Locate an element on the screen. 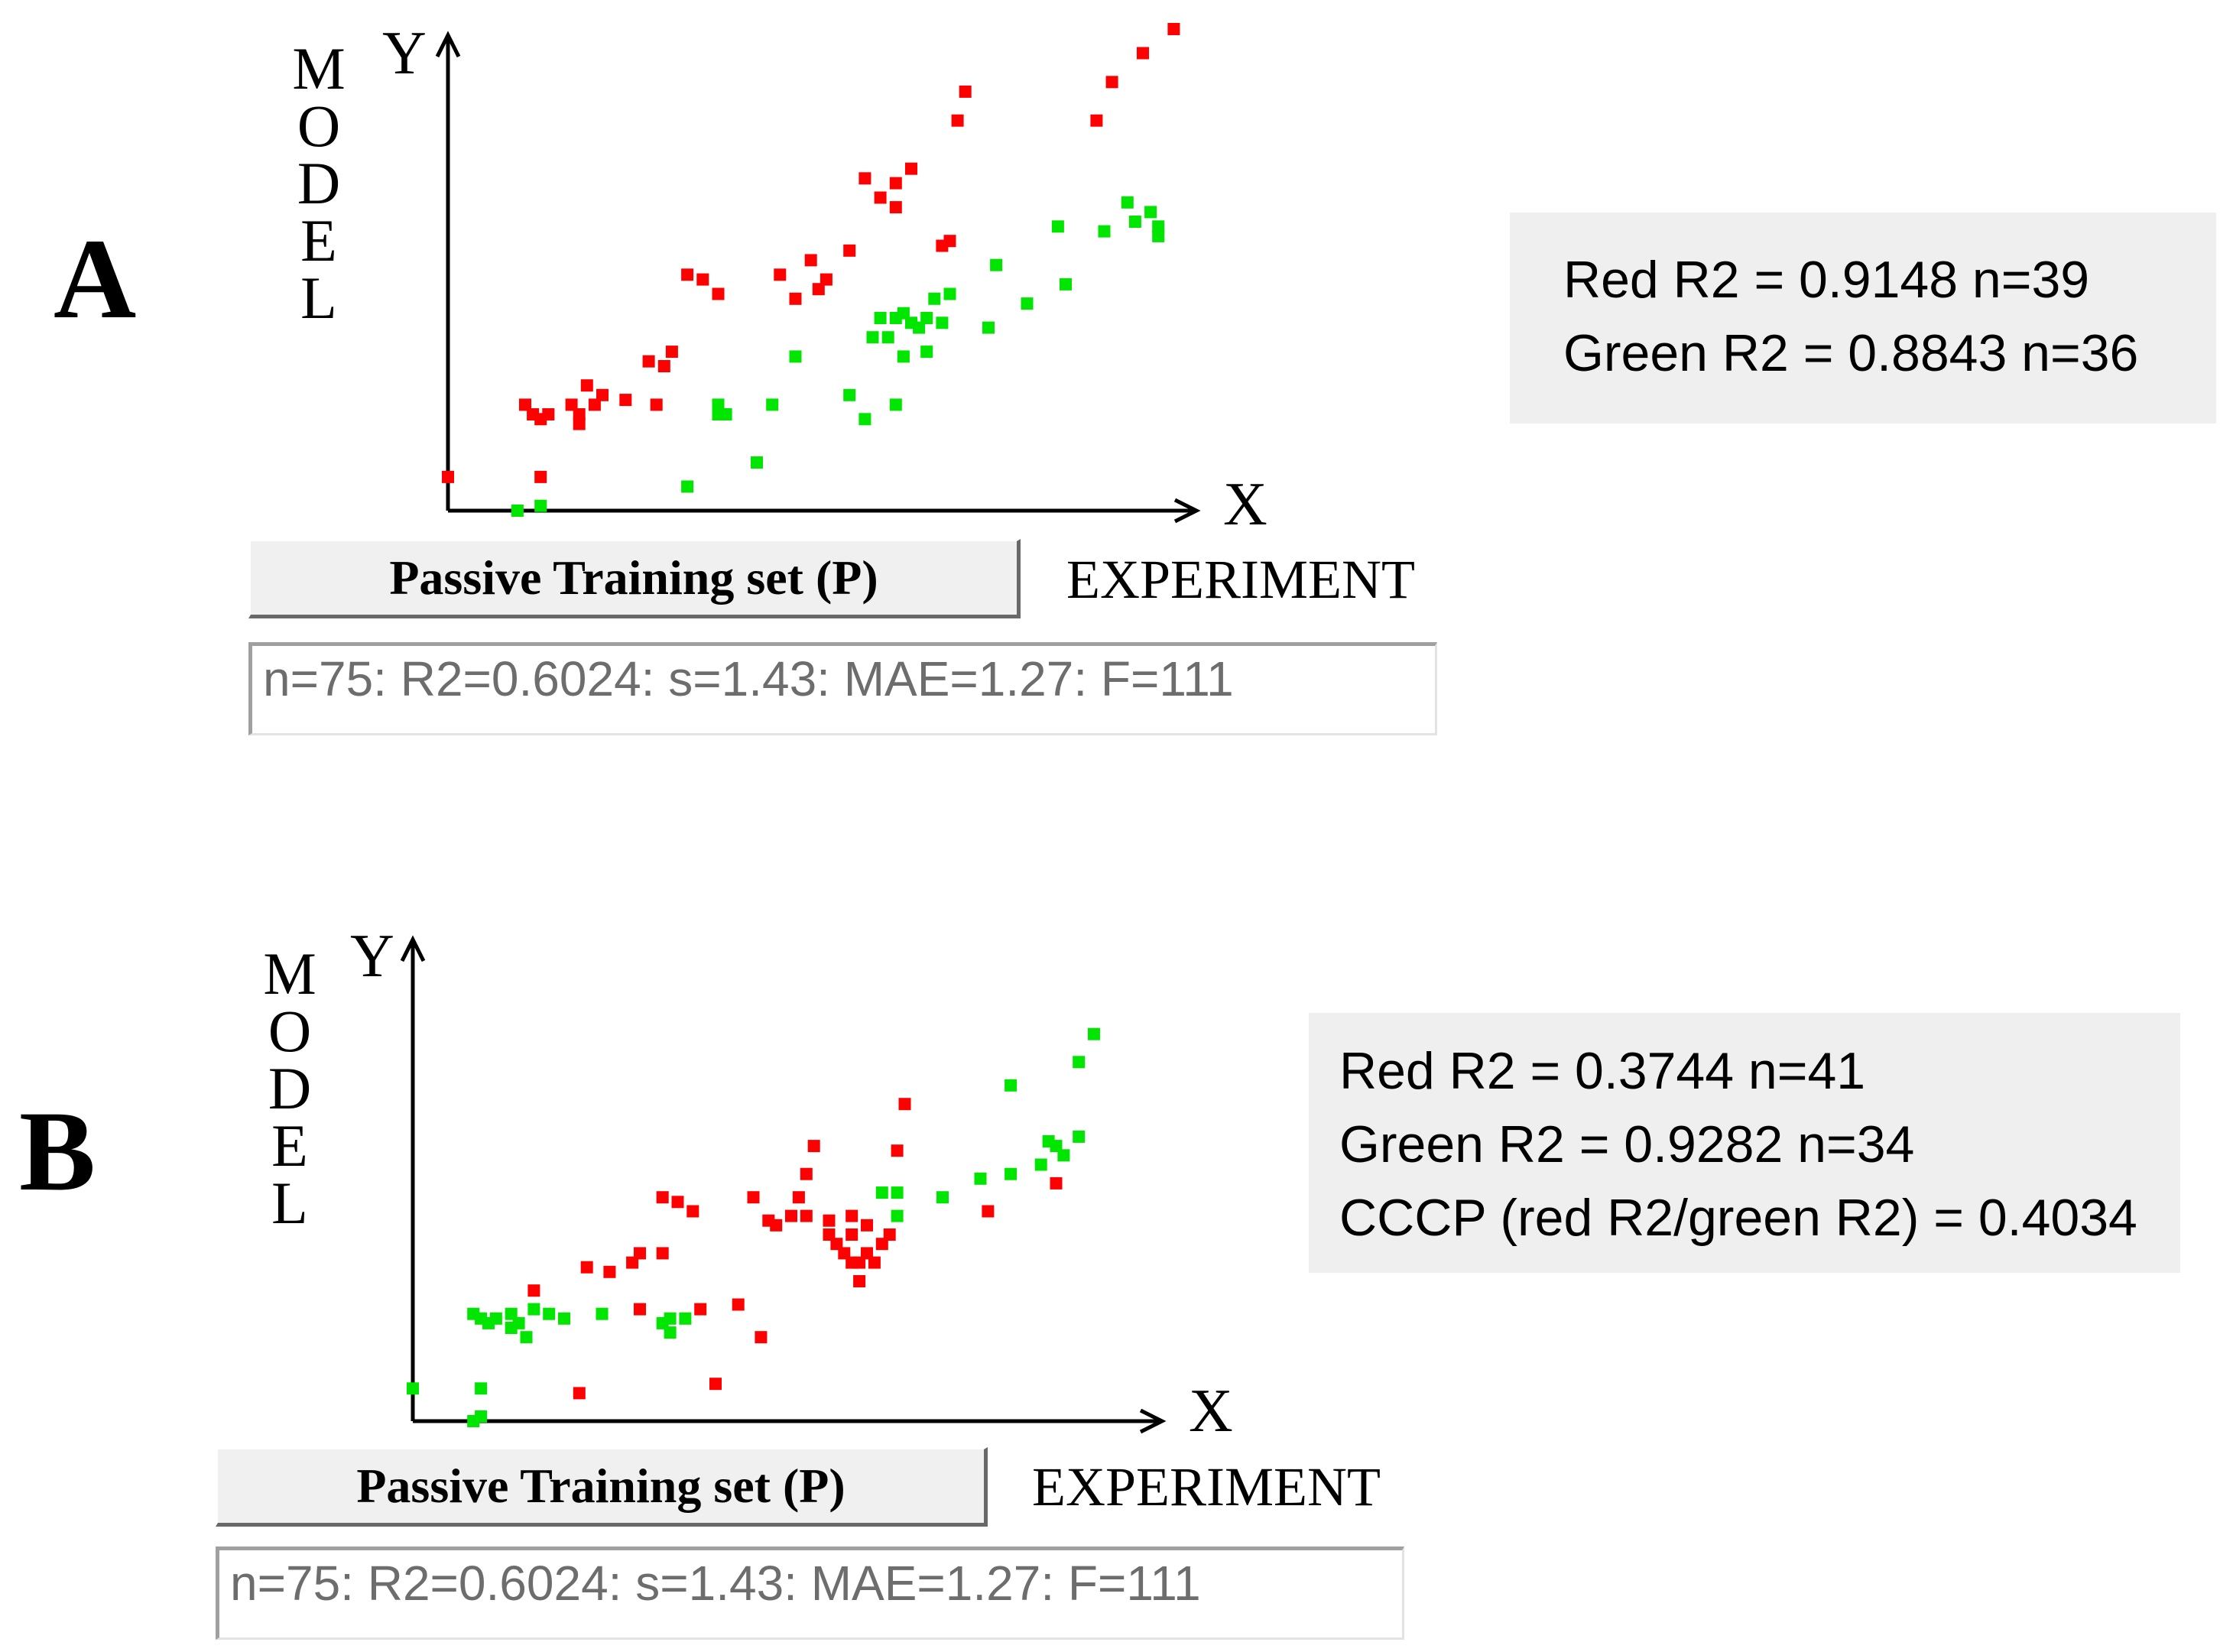 The width and height of the screenshot is (2233, 1652). y-axis-label-letter: D is located at coordinates (290, 1088).